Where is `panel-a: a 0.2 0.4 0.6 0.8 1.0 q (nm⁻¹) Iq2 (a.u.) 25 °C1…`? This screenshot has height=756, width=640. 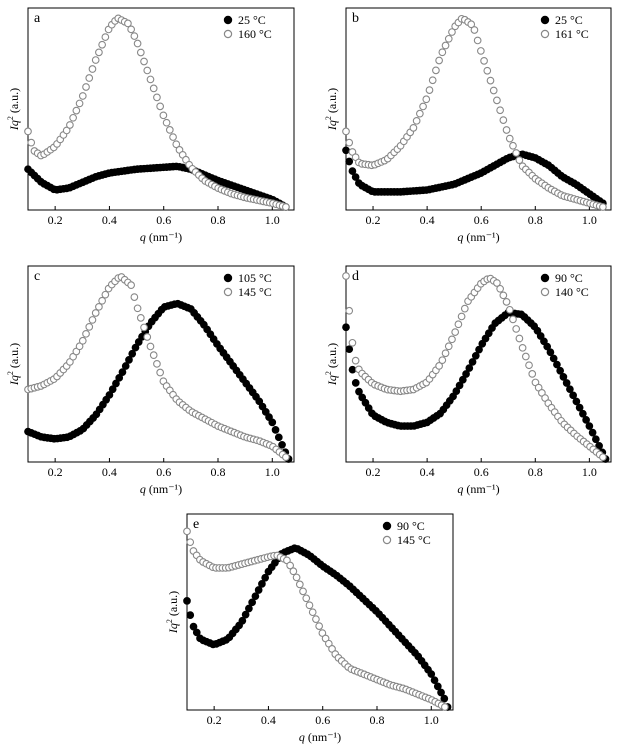
panel-a: a 0.2 0.4 0.6 0.8 1.0 q (nm⁻¹) Iq2 (a.u.) 25 °C1… is located at coordinates (150, 125).